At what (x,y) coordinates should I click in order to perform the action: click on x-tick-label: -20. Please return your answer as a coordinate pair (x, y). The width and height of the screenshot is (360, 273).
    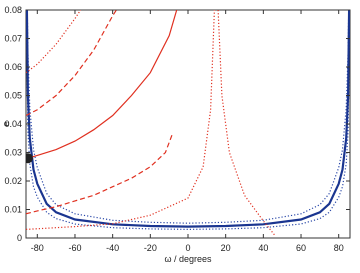
    Looking at the image, I should click on (150, 248).